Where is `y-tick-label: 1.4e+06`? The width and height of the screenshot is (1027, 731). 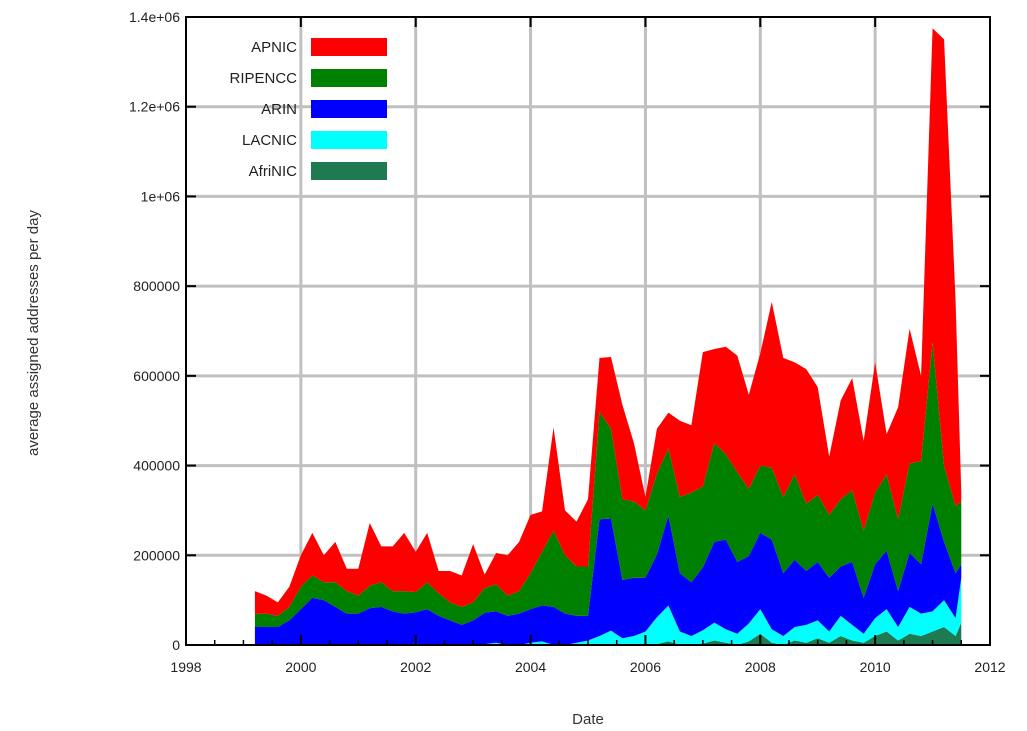 y-tick-label: 1.4e+06 is located at coordinates (154, 17).